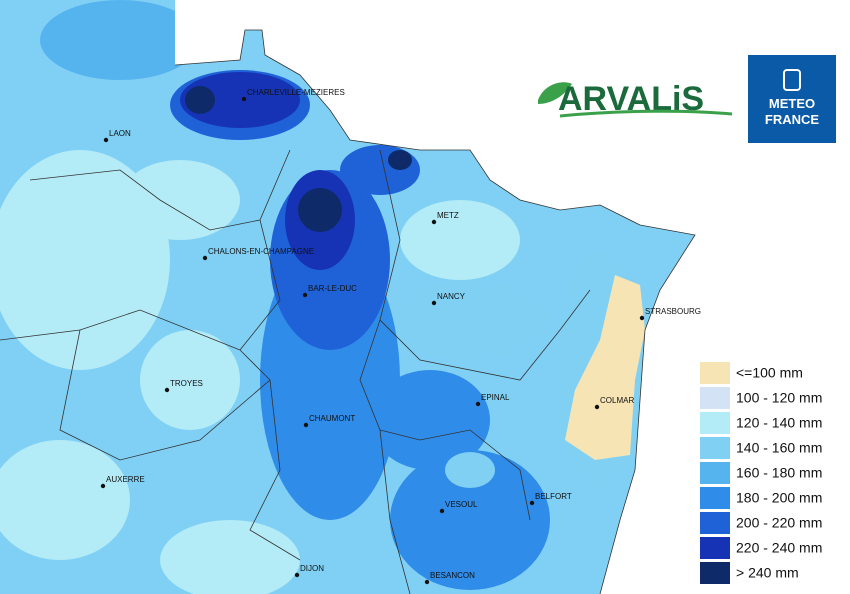  What do you see at coordinates (779, 548) in the screenshot?
I see `legend-label: 220 - 240 mm` at bounding box center [779, 548].